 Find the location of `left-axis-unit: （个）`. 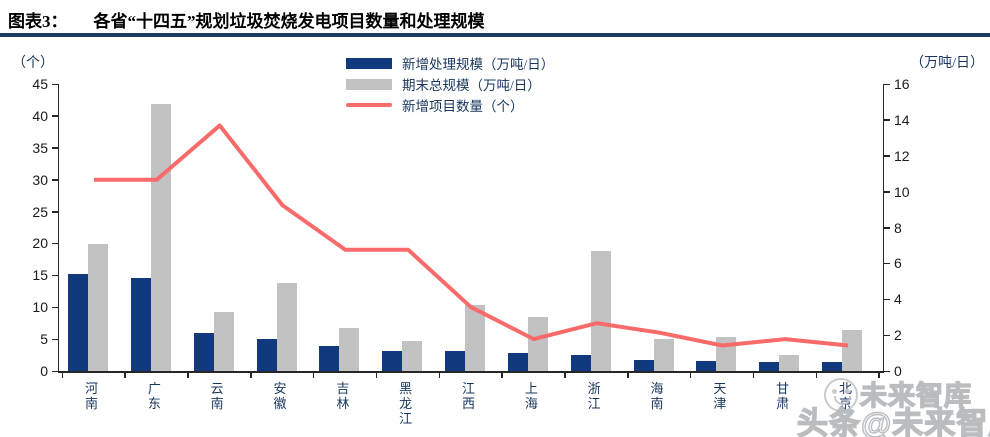

left-axis-unit: （个） is located at coordinates (33, 63).